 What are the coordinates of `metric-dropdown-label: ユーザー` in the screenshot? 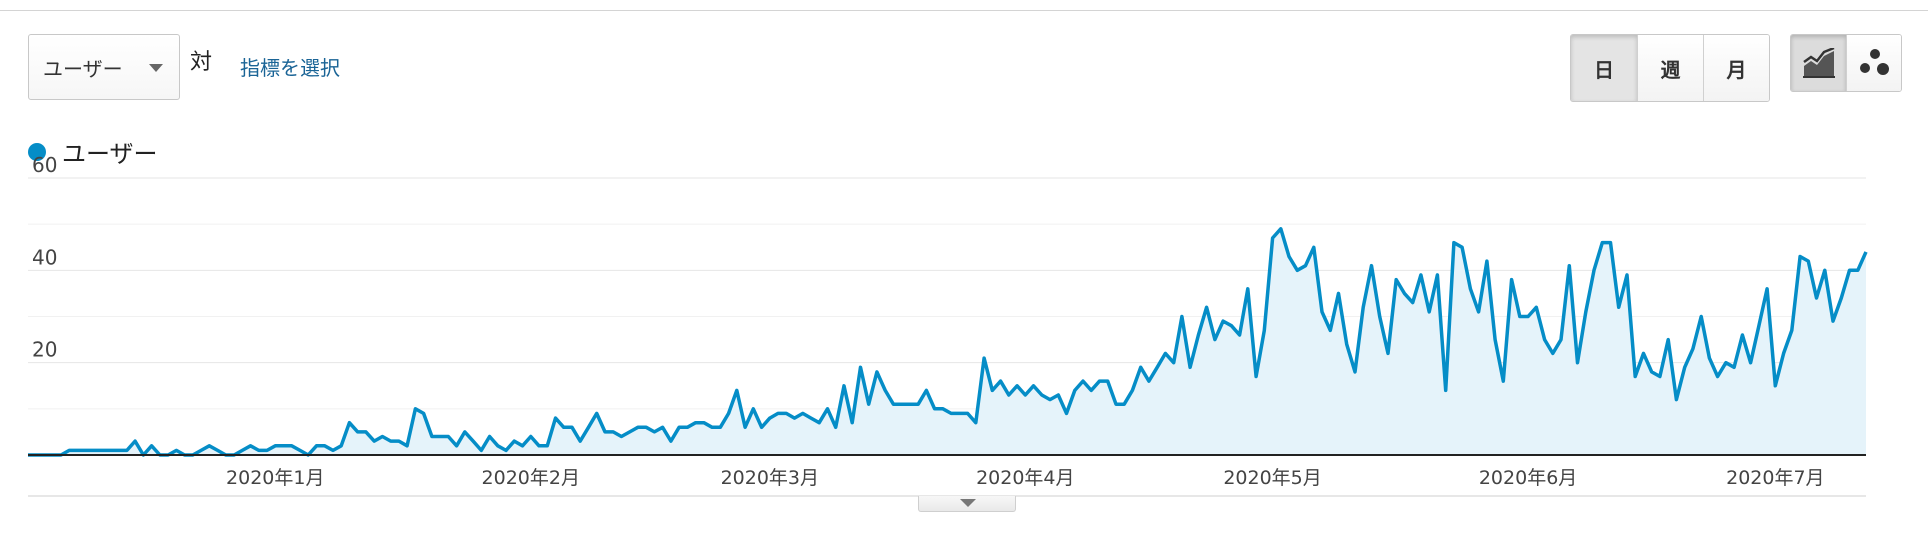 It's located at (83, 68).